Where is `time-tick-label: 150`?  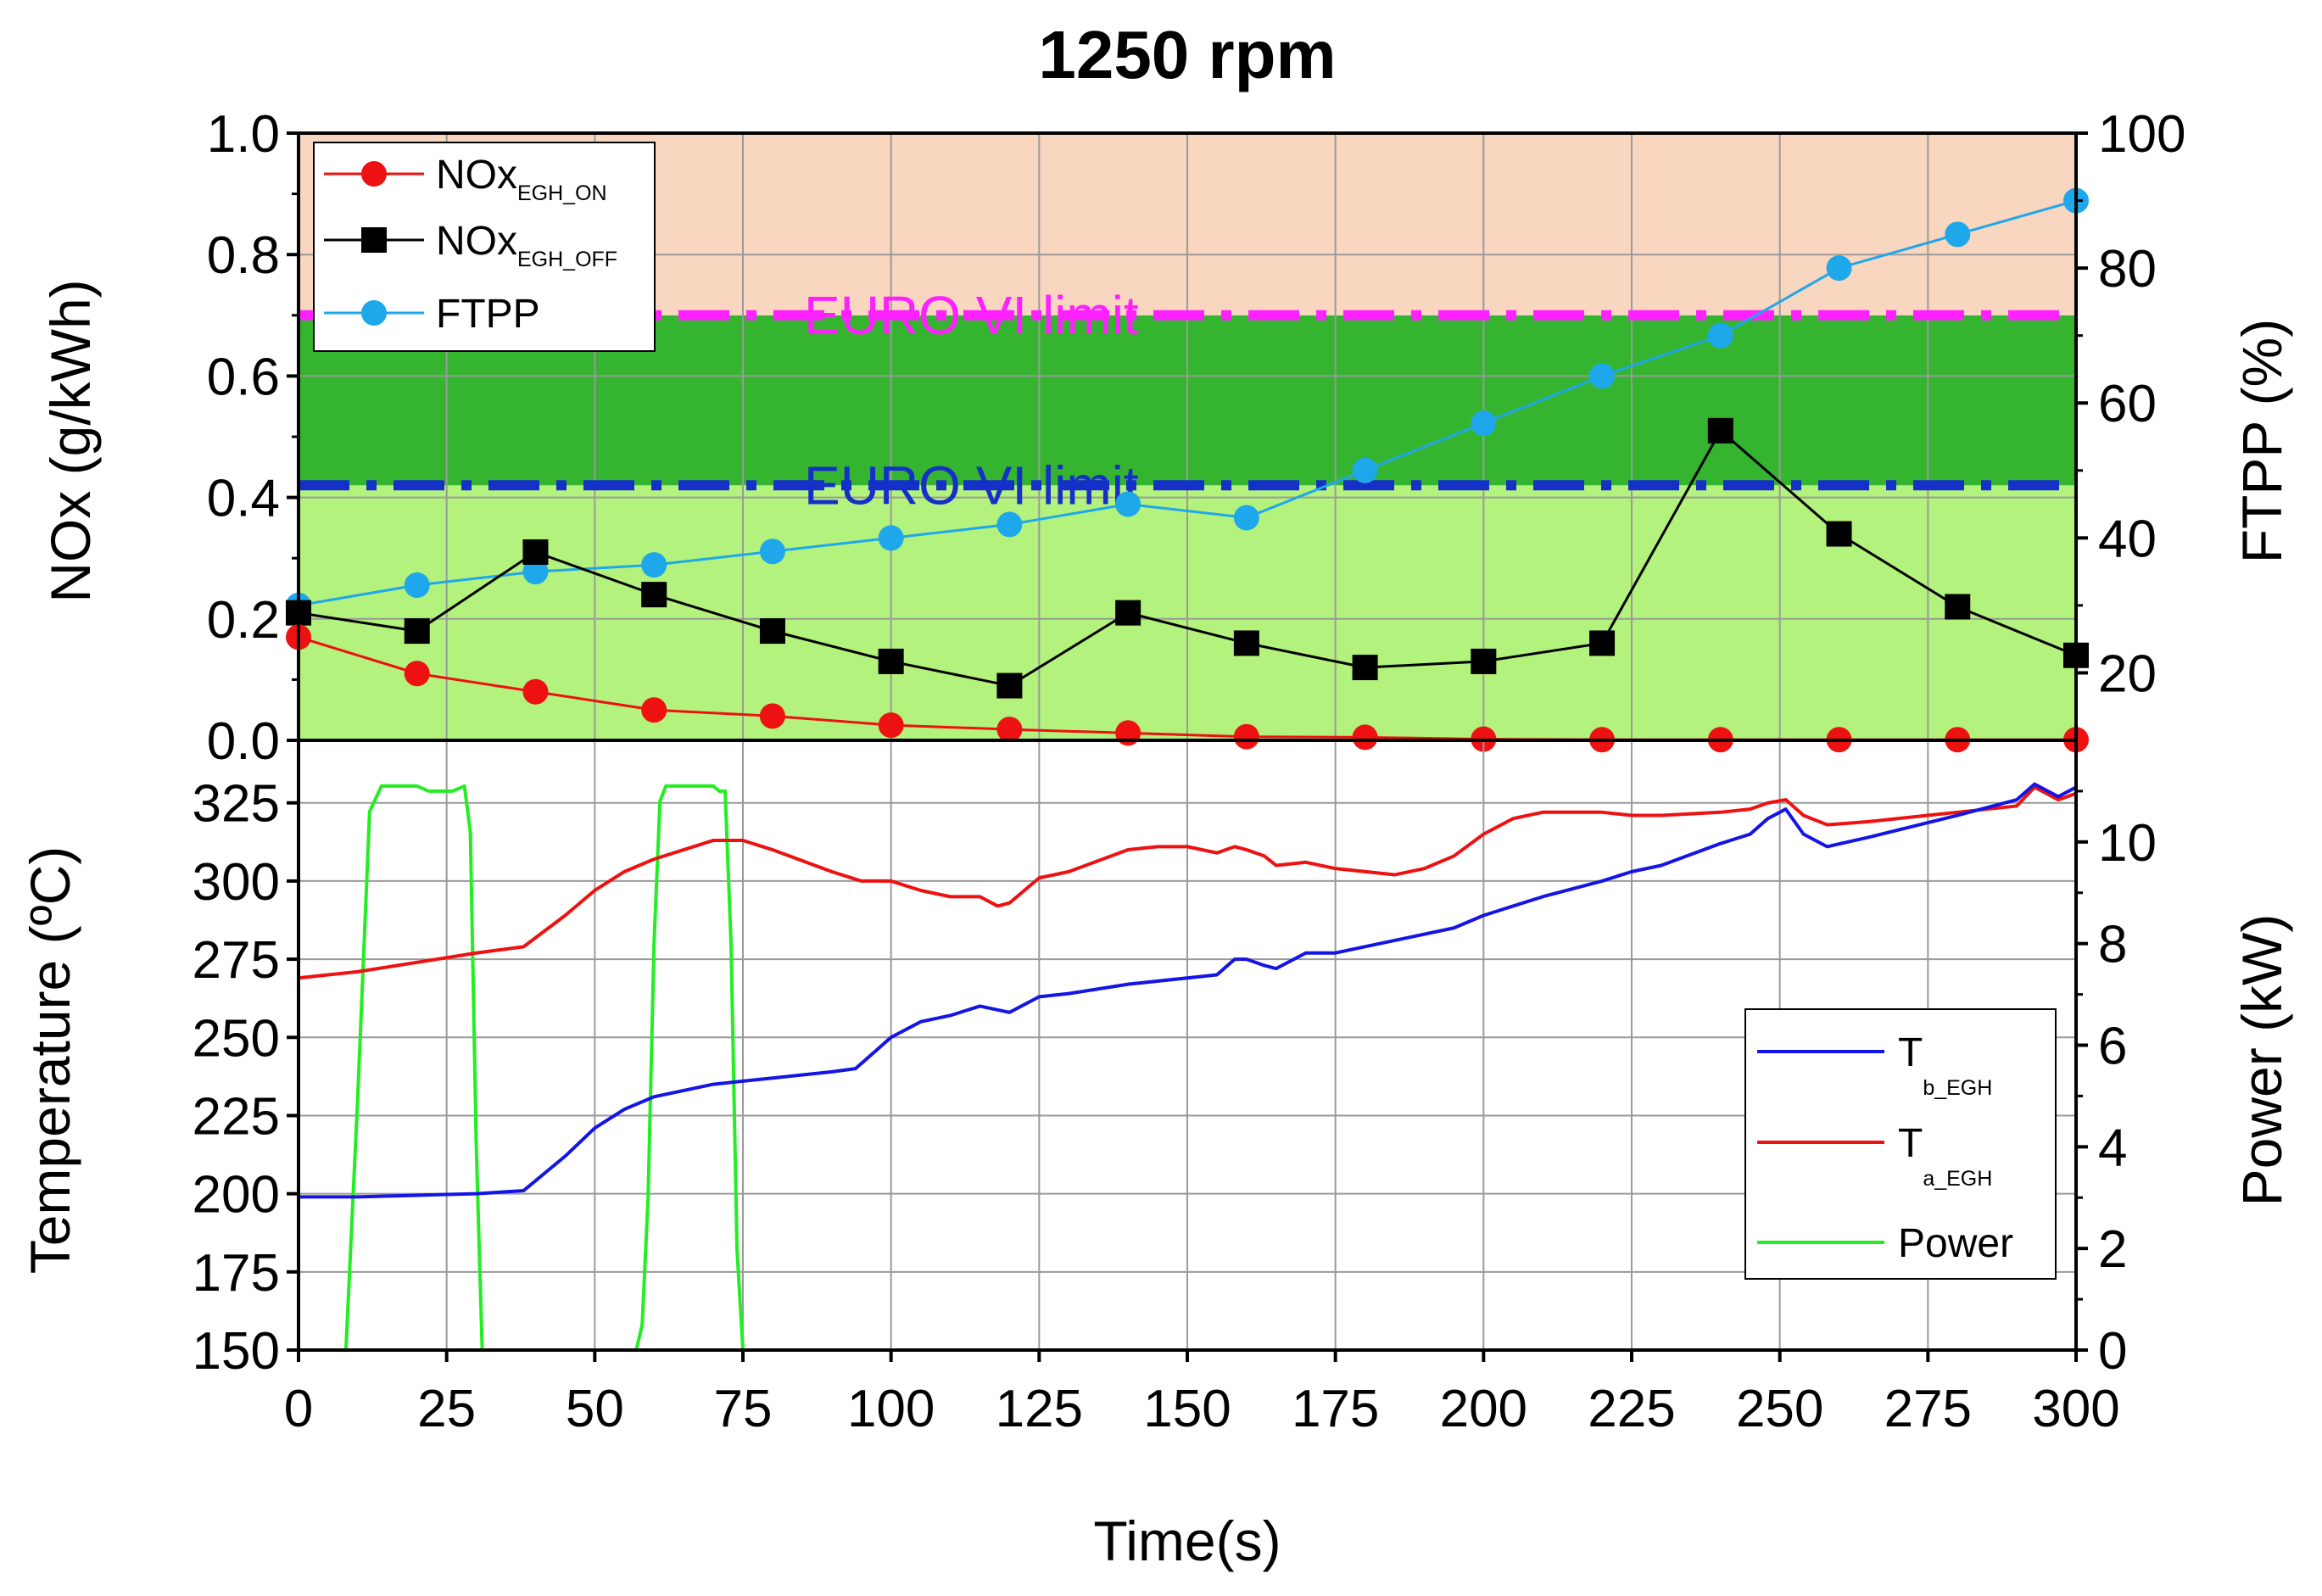
time-tick-label: 150 is located at coordinates (1187, 1409).